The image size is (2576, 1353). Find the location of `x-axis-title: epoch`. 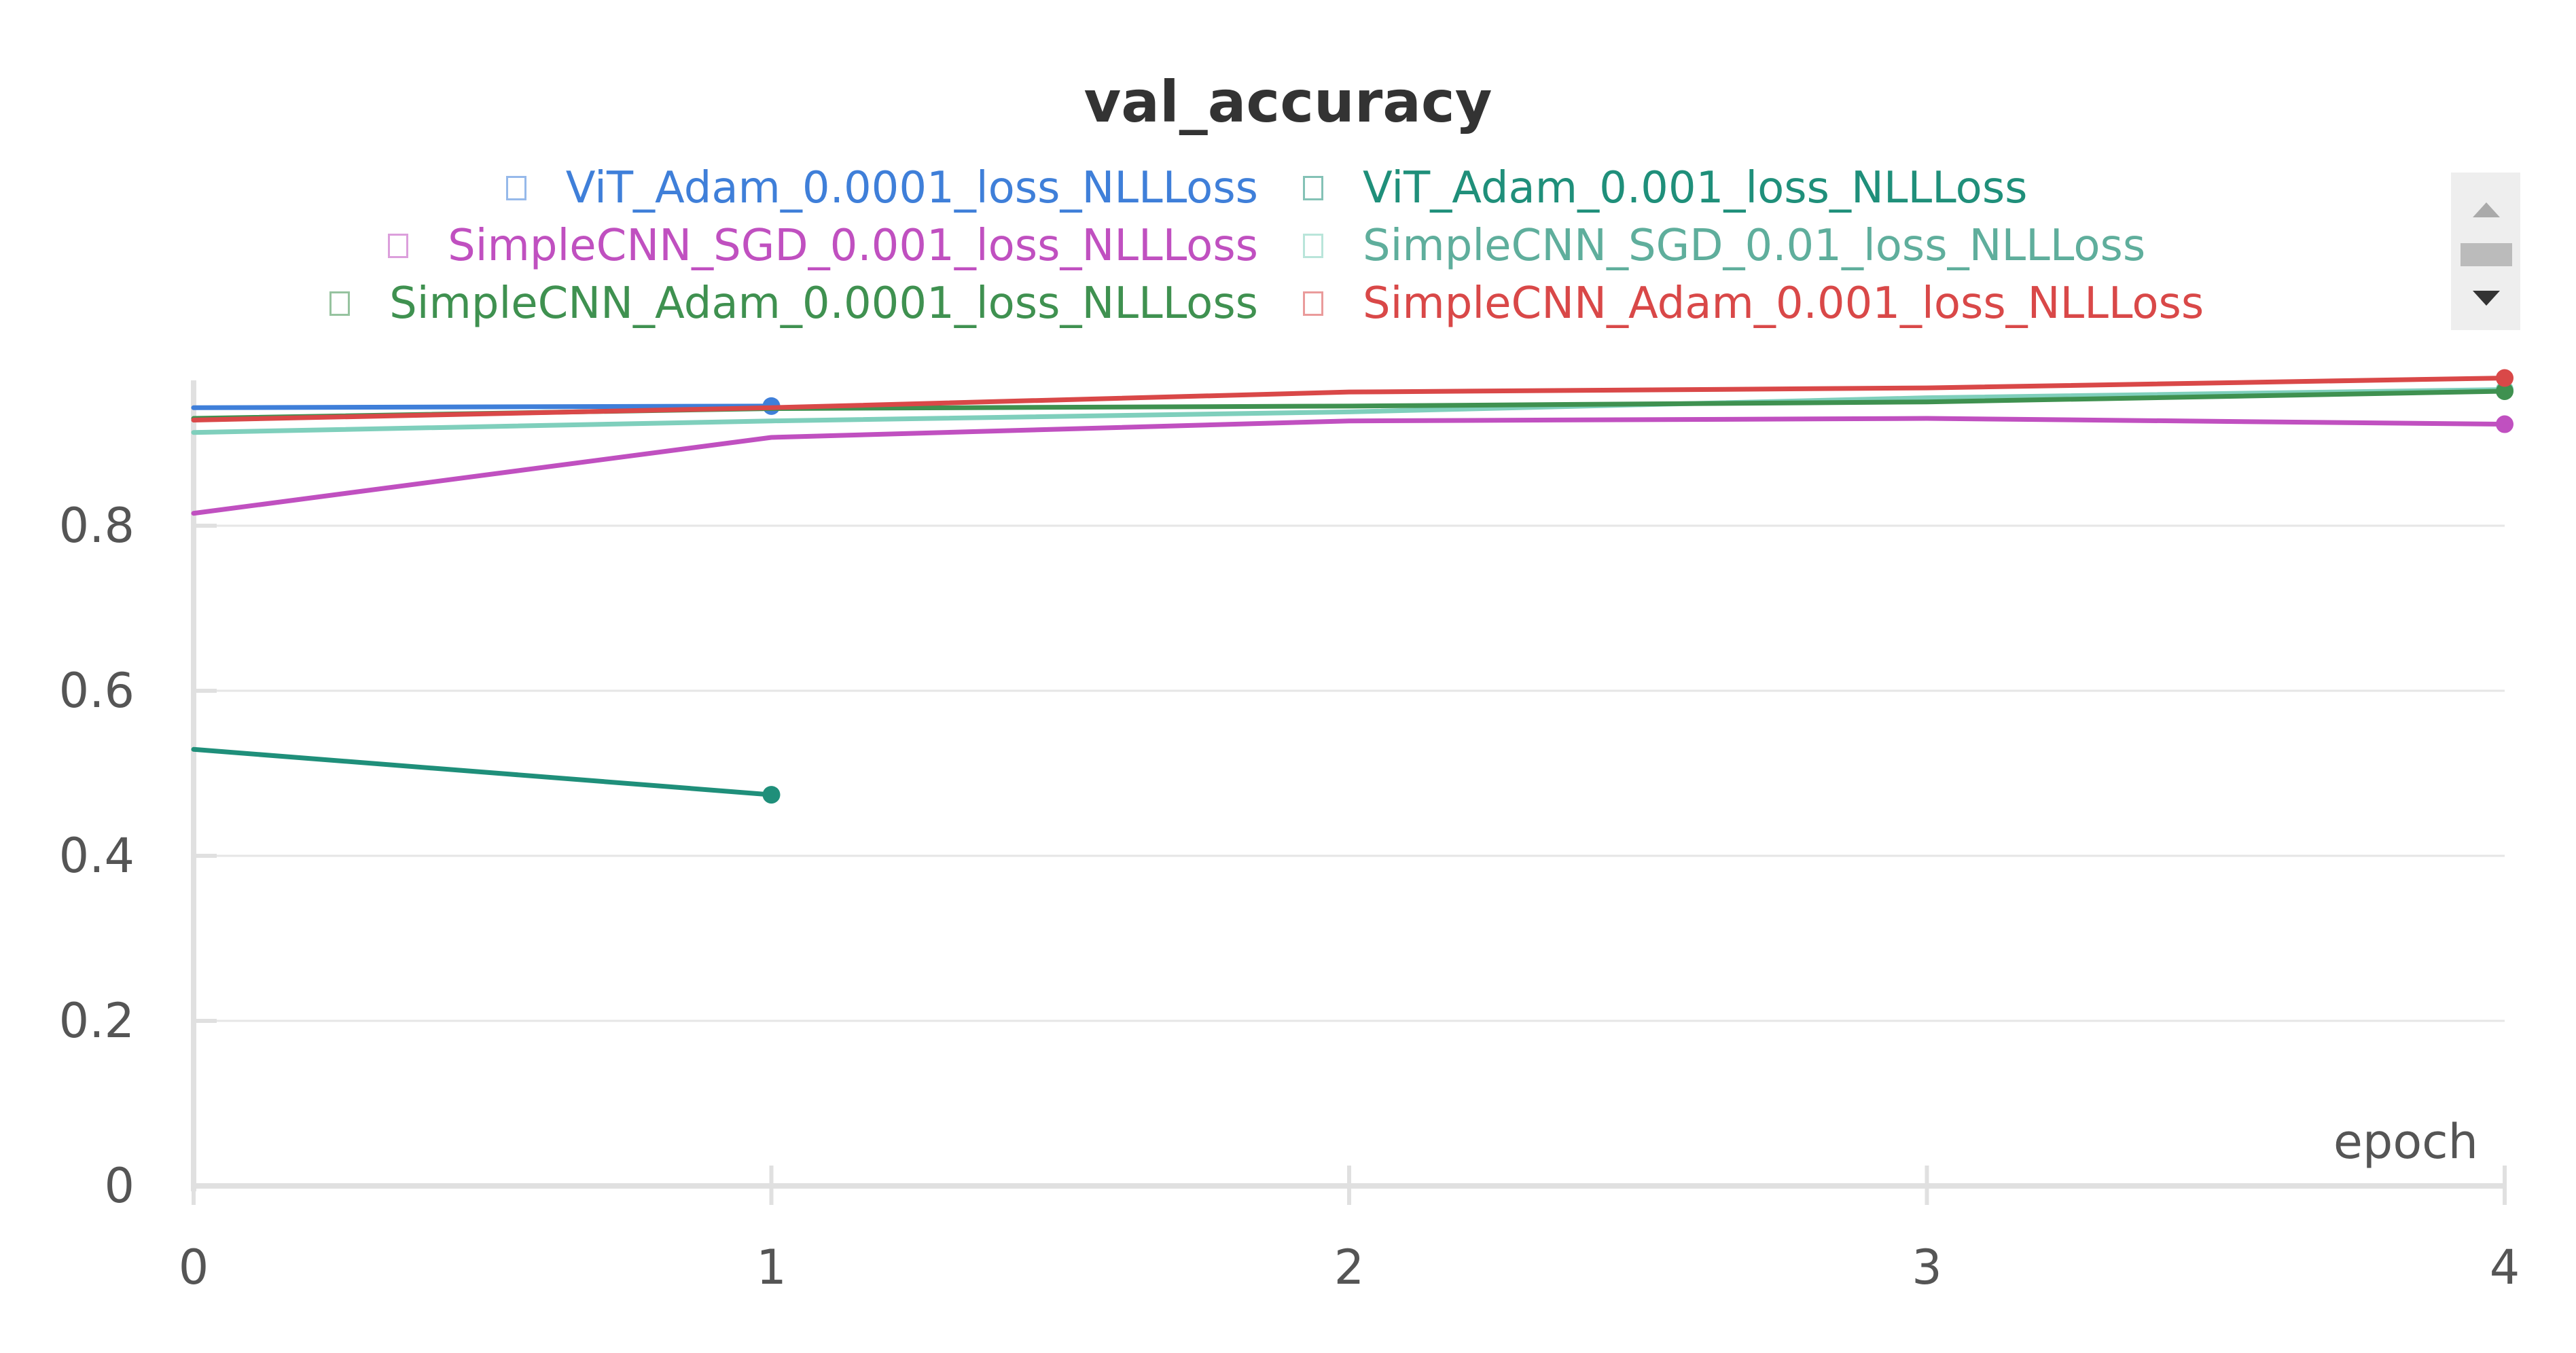

x-axis-title: epoch is located at coordinates (2405, 1142).